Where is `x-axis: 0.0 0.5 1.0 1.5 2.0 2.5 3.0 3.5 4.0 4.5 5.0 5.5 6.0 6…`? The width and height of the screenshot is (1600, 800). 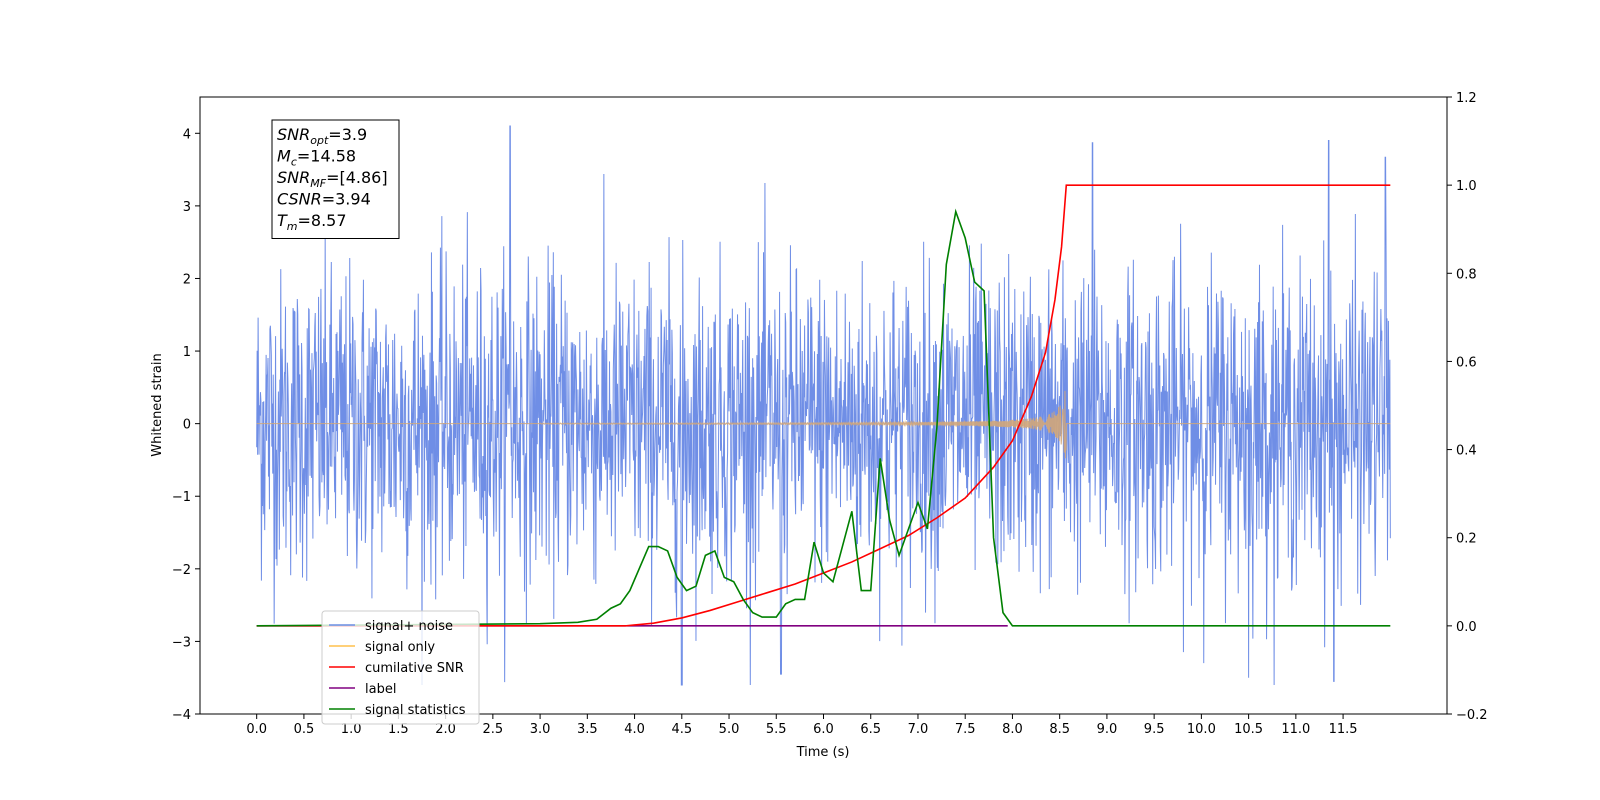
x-axis: 0.0 0.5 1.0 1.5 2.0 2.5 3.0 3.5 4.0 4.5 5.0 5.5 6.0 6… is located at coordinates (802, 725).